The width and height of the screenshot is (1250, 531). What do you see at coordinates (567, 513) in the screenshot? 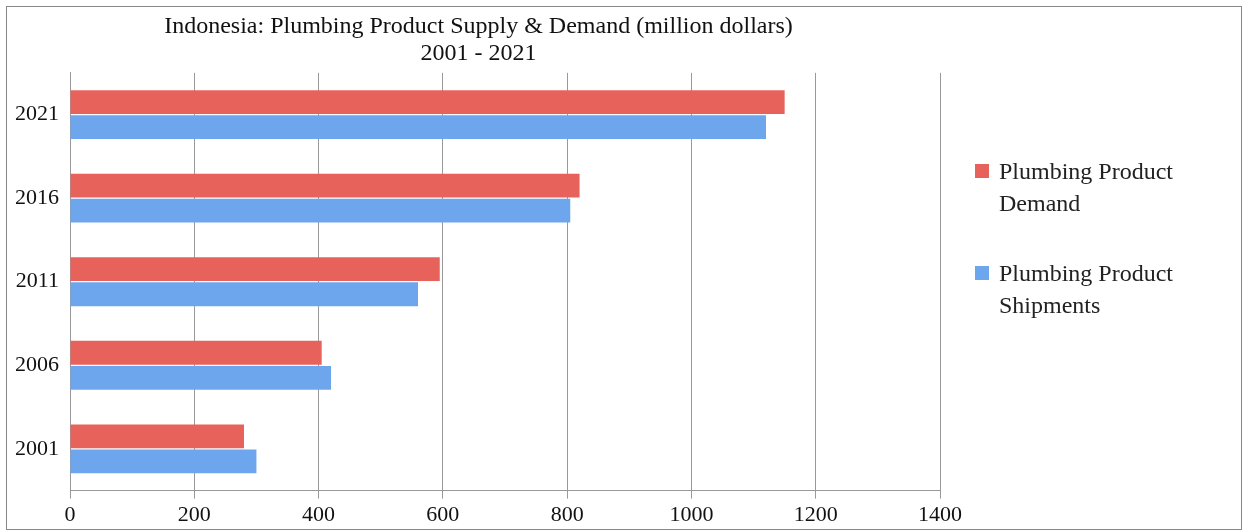
I see `x-tick-label: 800` at bounding box center [567, 513].